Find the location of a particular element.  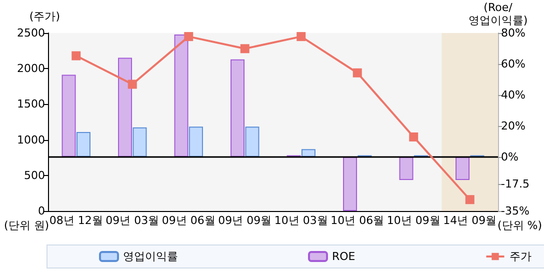

legend-label: 주가 is located at coordinates (520, 256).